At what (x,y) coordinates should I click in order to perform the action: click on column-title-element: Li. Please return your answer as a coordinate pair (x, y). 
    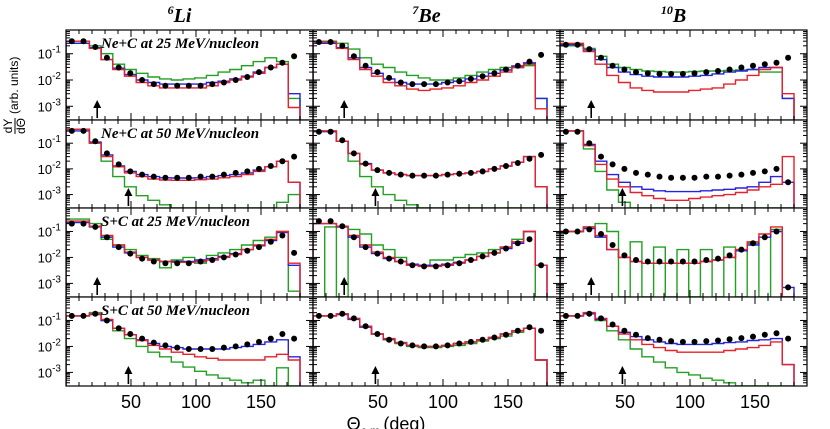
    Looking at the image, I should click on (182, 16).